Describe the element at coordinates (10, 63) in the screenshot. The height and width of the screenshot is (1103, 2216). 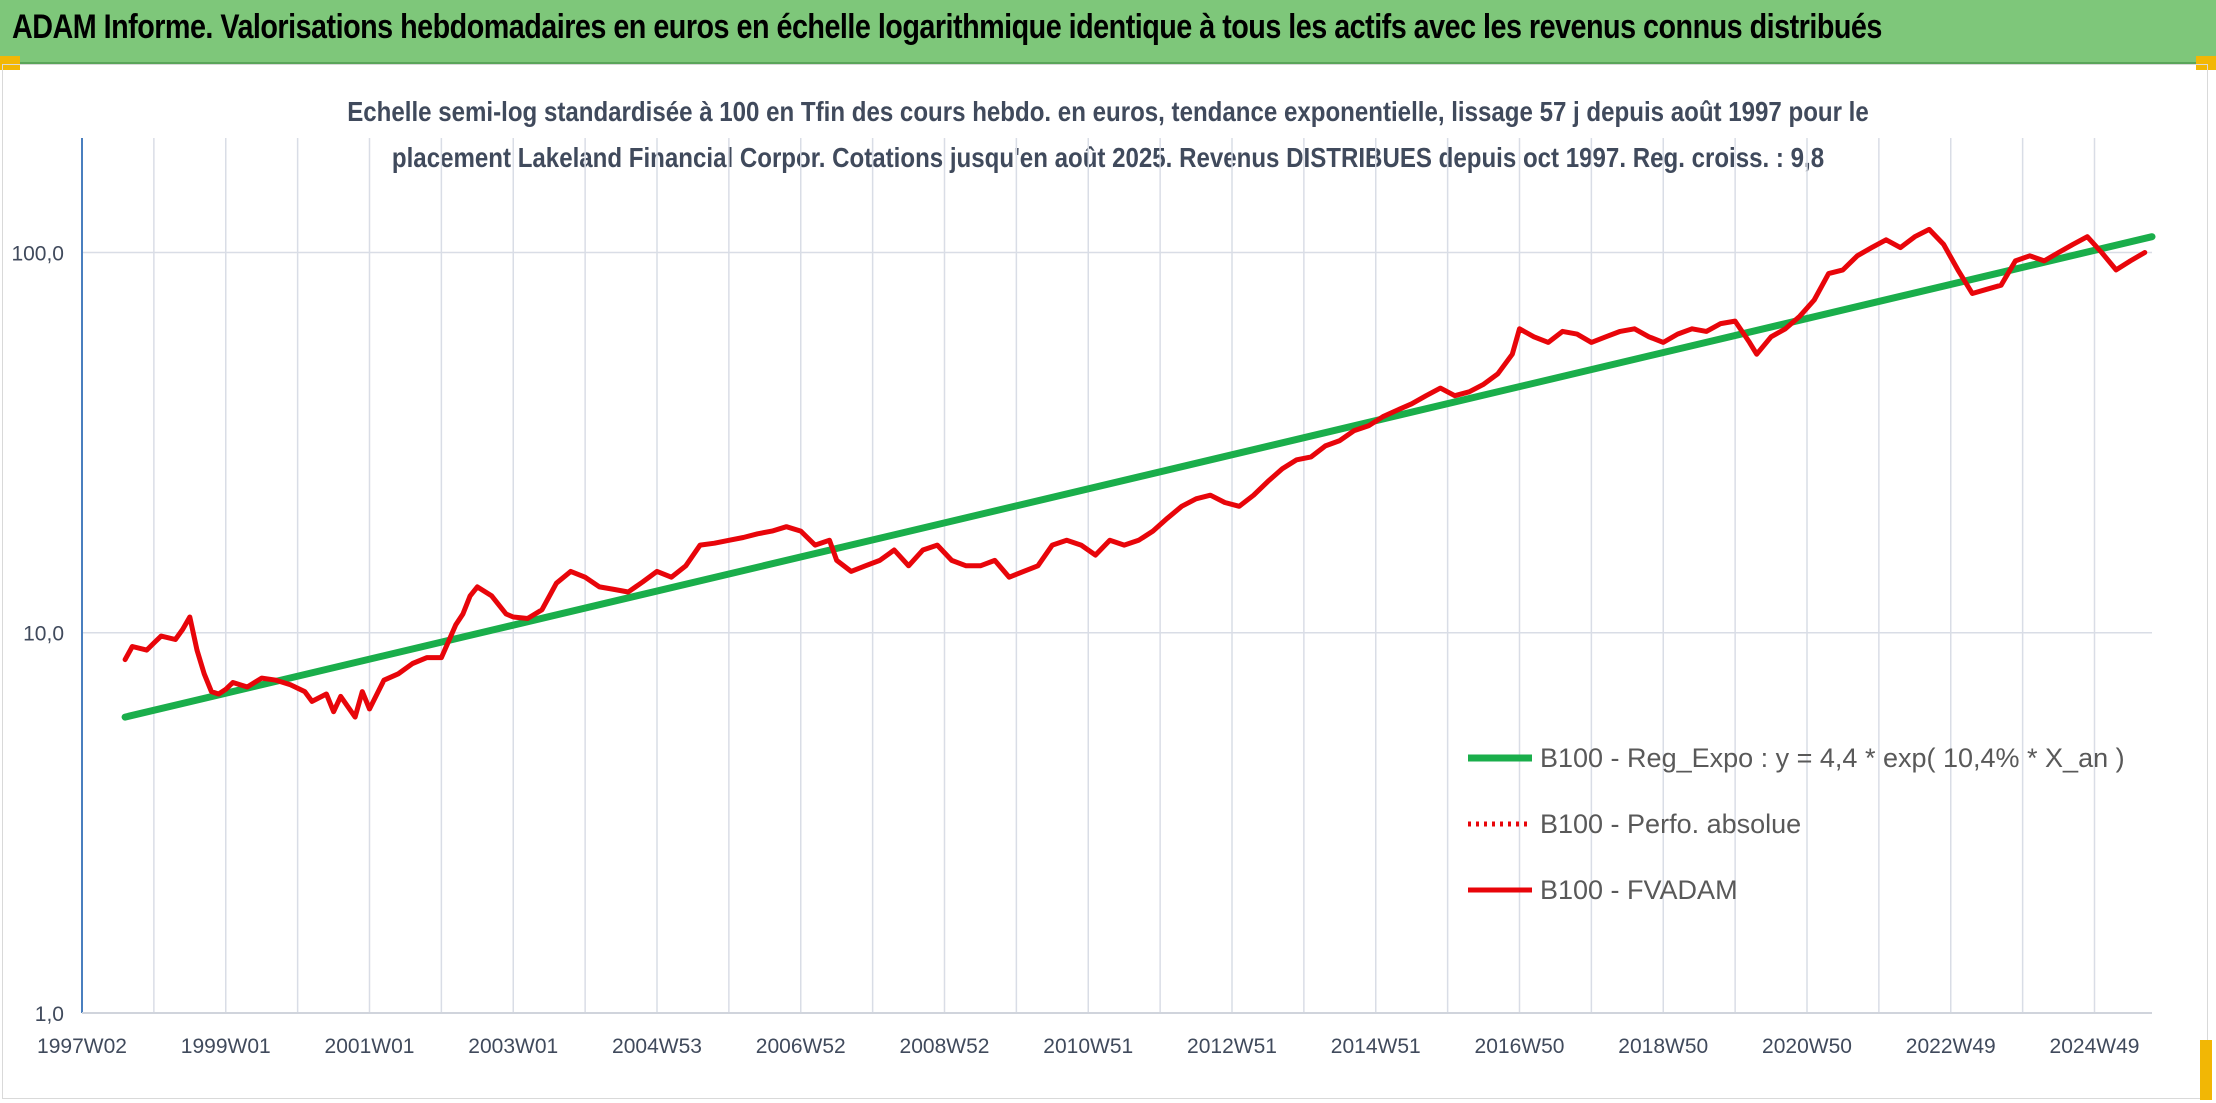
I see `corner-accent-left` at that location.